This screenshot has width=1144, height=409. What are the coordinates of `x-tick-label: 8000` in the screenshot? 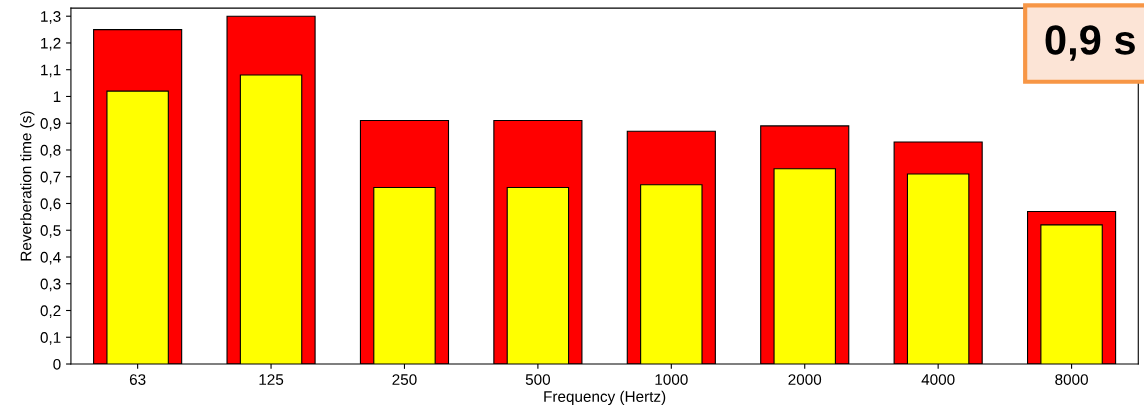 It's located at (1071, 379).